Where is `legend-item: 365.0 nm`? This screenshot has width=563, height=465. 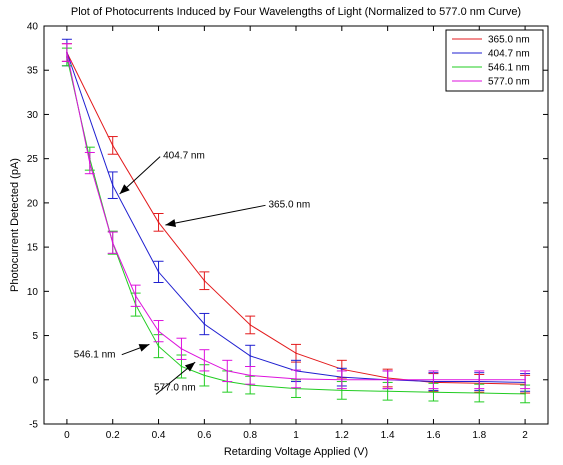 legend-item: 365.0 nm is located at coordinates (491, 40).